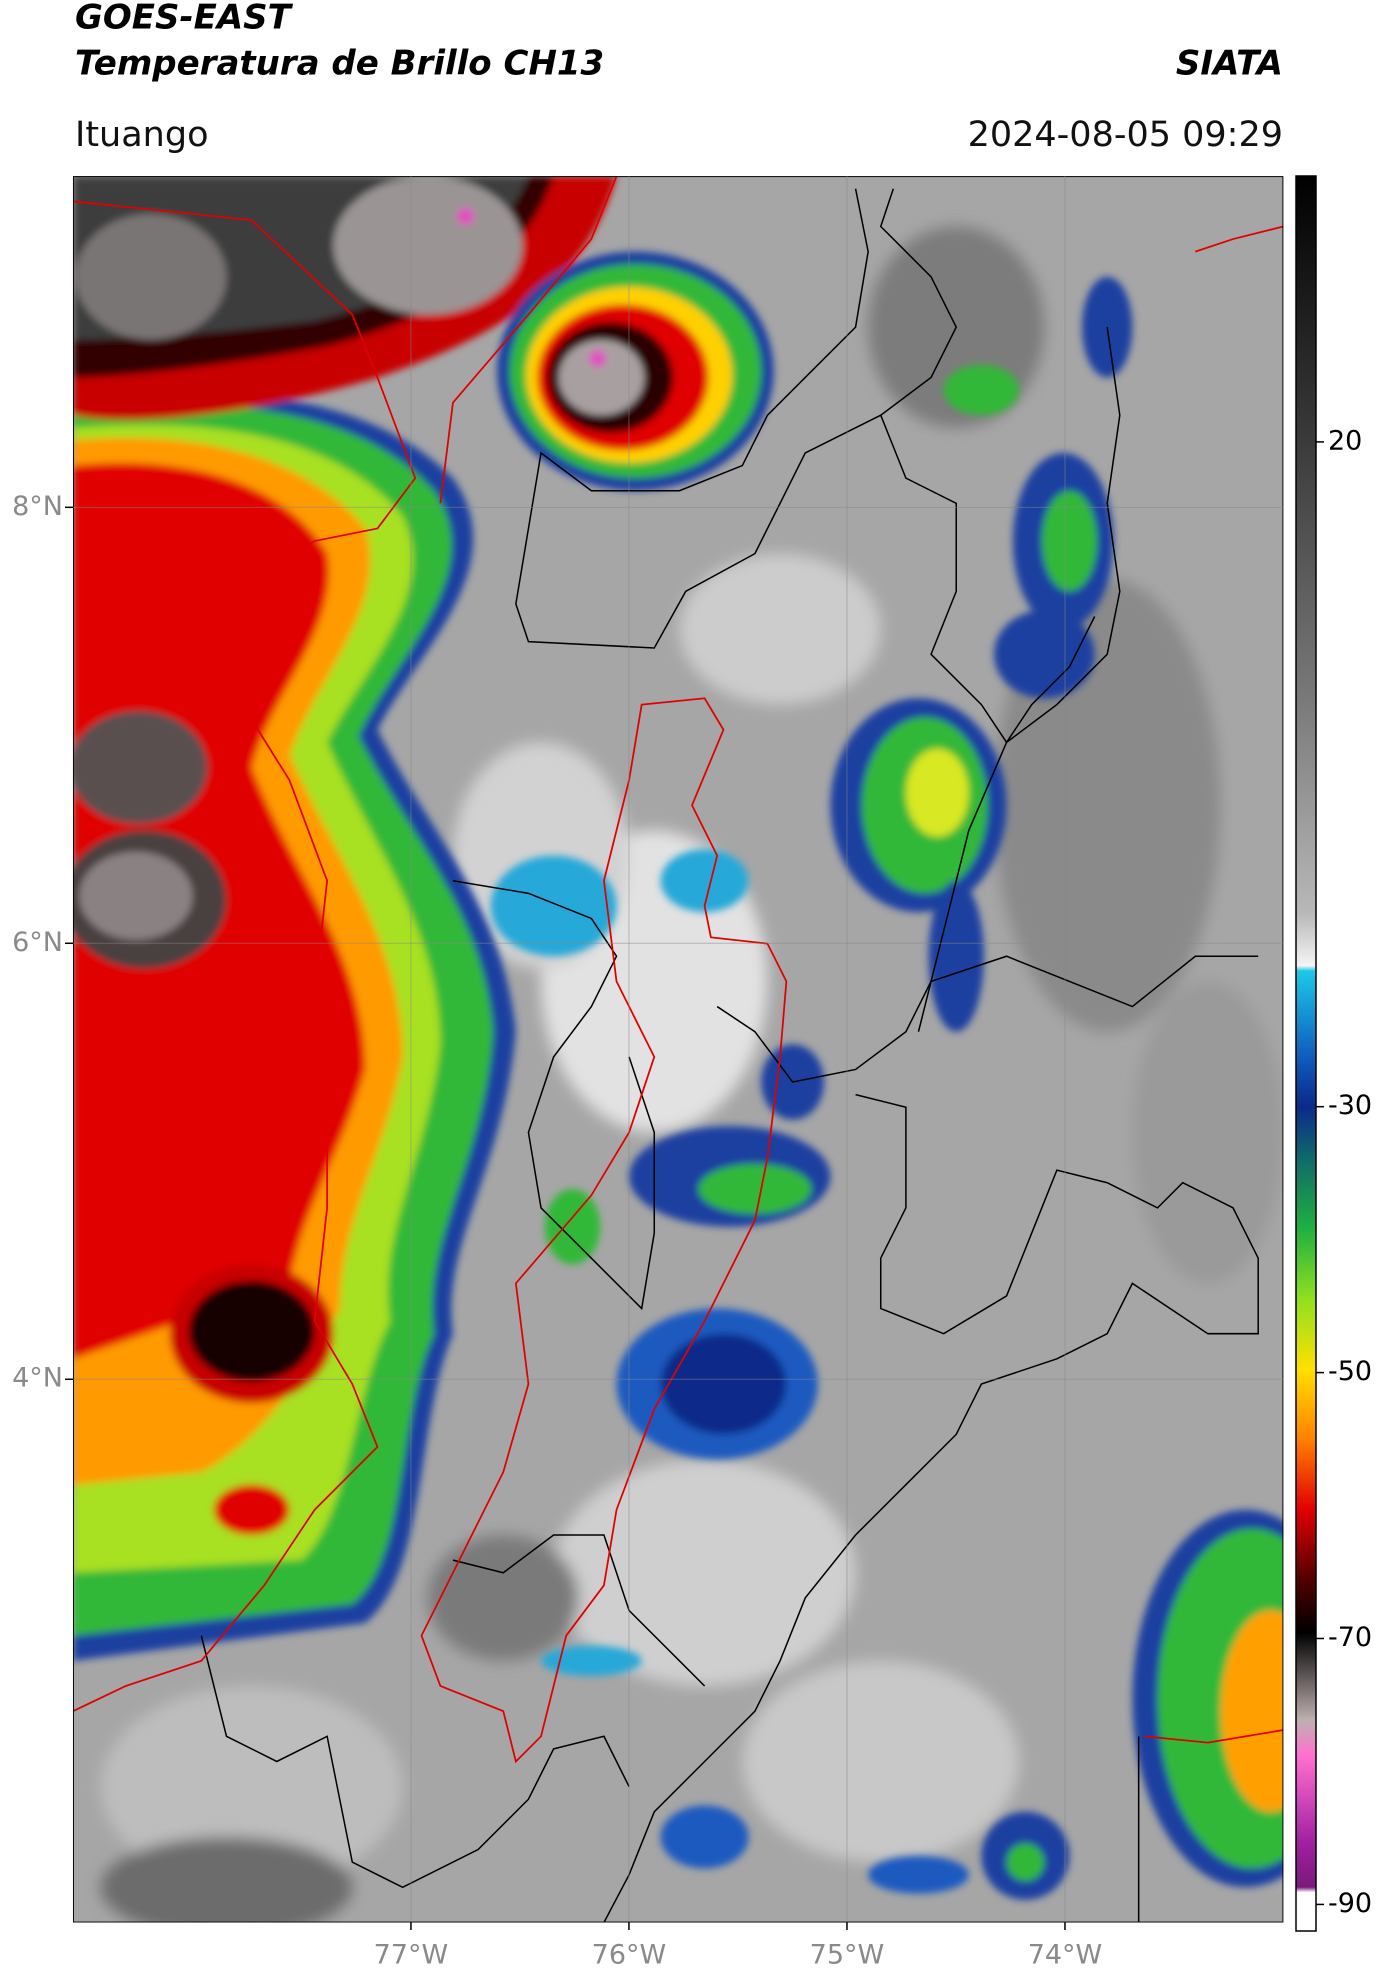 Image resolution: width=1384 pixels, height=1985 pixels. I want to click on colorbar-tick-label: -90, so click(1350, 1903).